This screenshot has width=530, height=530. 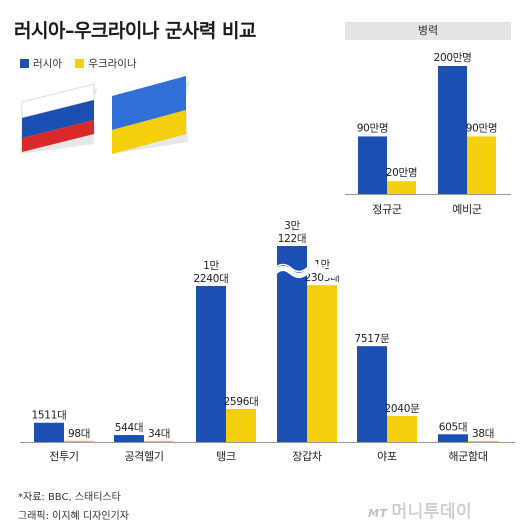 What do you see at coordinates (112, 64) in the screenshot?
I see `legend-label-ukraine: 우크라이나` at bounding box center [112, 64].